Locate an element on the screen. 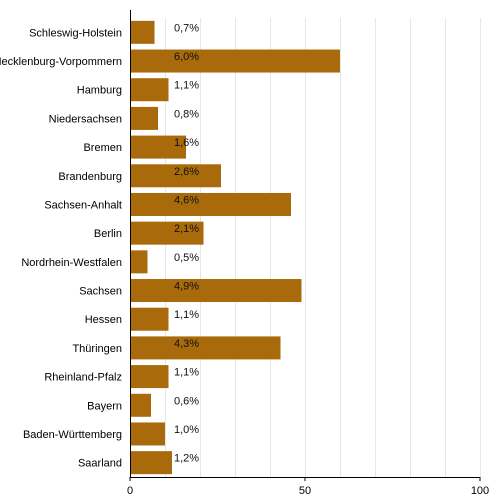  category-label: Sachsen-Anhalt is located at coordinates (83, 205).